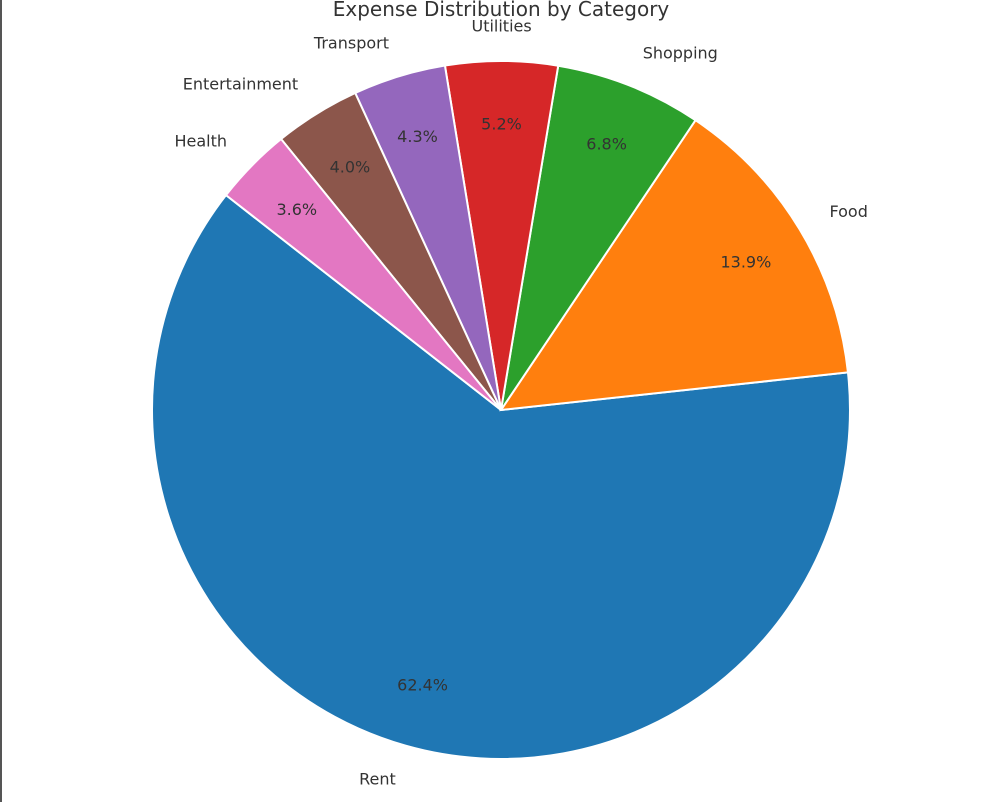 Image resolution: width=992 pixels, height=802 pixels. What do you see at coordinates (296, 209) in the screenshot?
I see `percent-label-health: 3.6%` at bounding box center [296, 209].